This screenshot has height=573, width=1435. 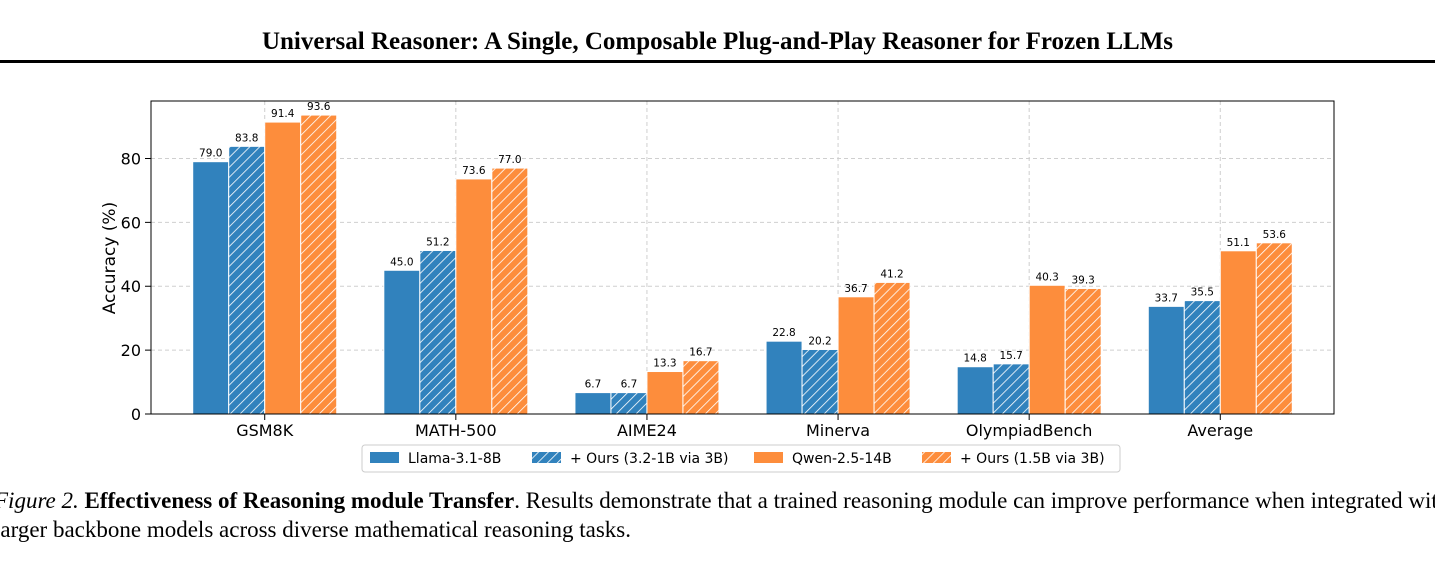 What do you see at coordinates (649, 459) in the screenshot?
I see `legend-label-ours-llama: + Ours (3.2-1B via 3B)` at bounding box center [649, 459].